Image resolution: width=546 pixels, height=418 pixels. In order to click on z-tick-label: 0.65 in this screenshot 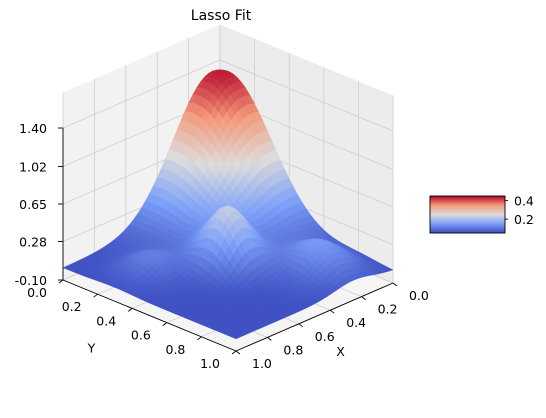, I will do `click(33, 204)`.